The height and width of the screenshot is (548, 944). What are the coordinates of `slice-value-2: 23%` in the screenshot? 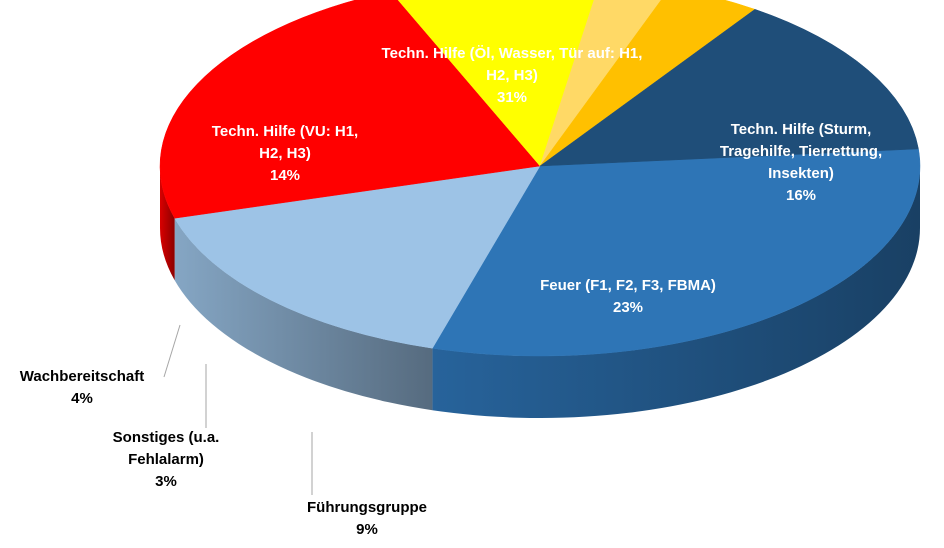 It's located at (628, 307).